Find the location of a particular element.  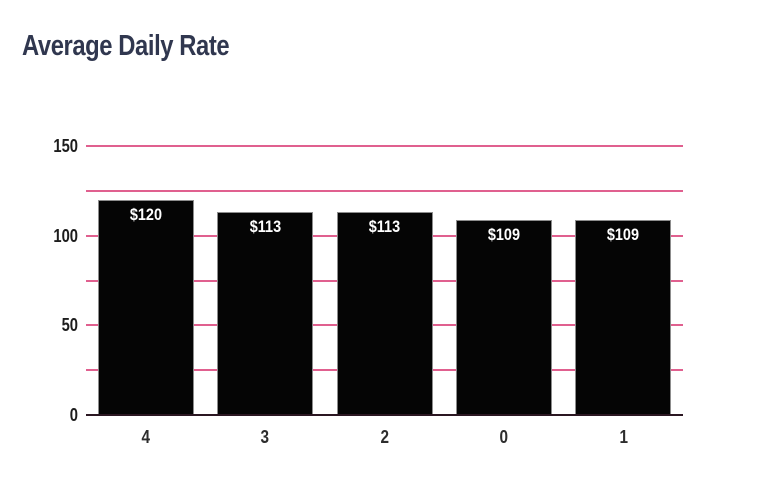

bar-category-2: $113 is located at coordinates (384, 313).